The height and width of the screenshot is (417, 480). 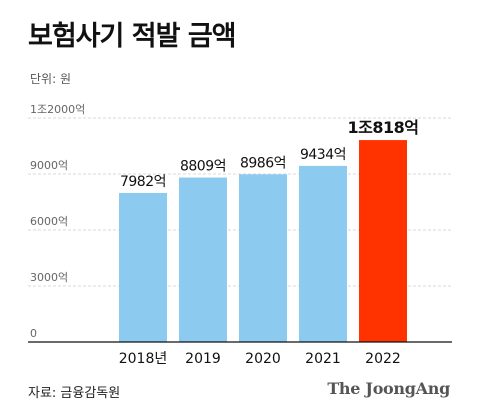 What do you see at coordinates (74, 393) in the screenshot?
I see `source-note: 자료: 금융감독원` at bounding box center [74, 393].